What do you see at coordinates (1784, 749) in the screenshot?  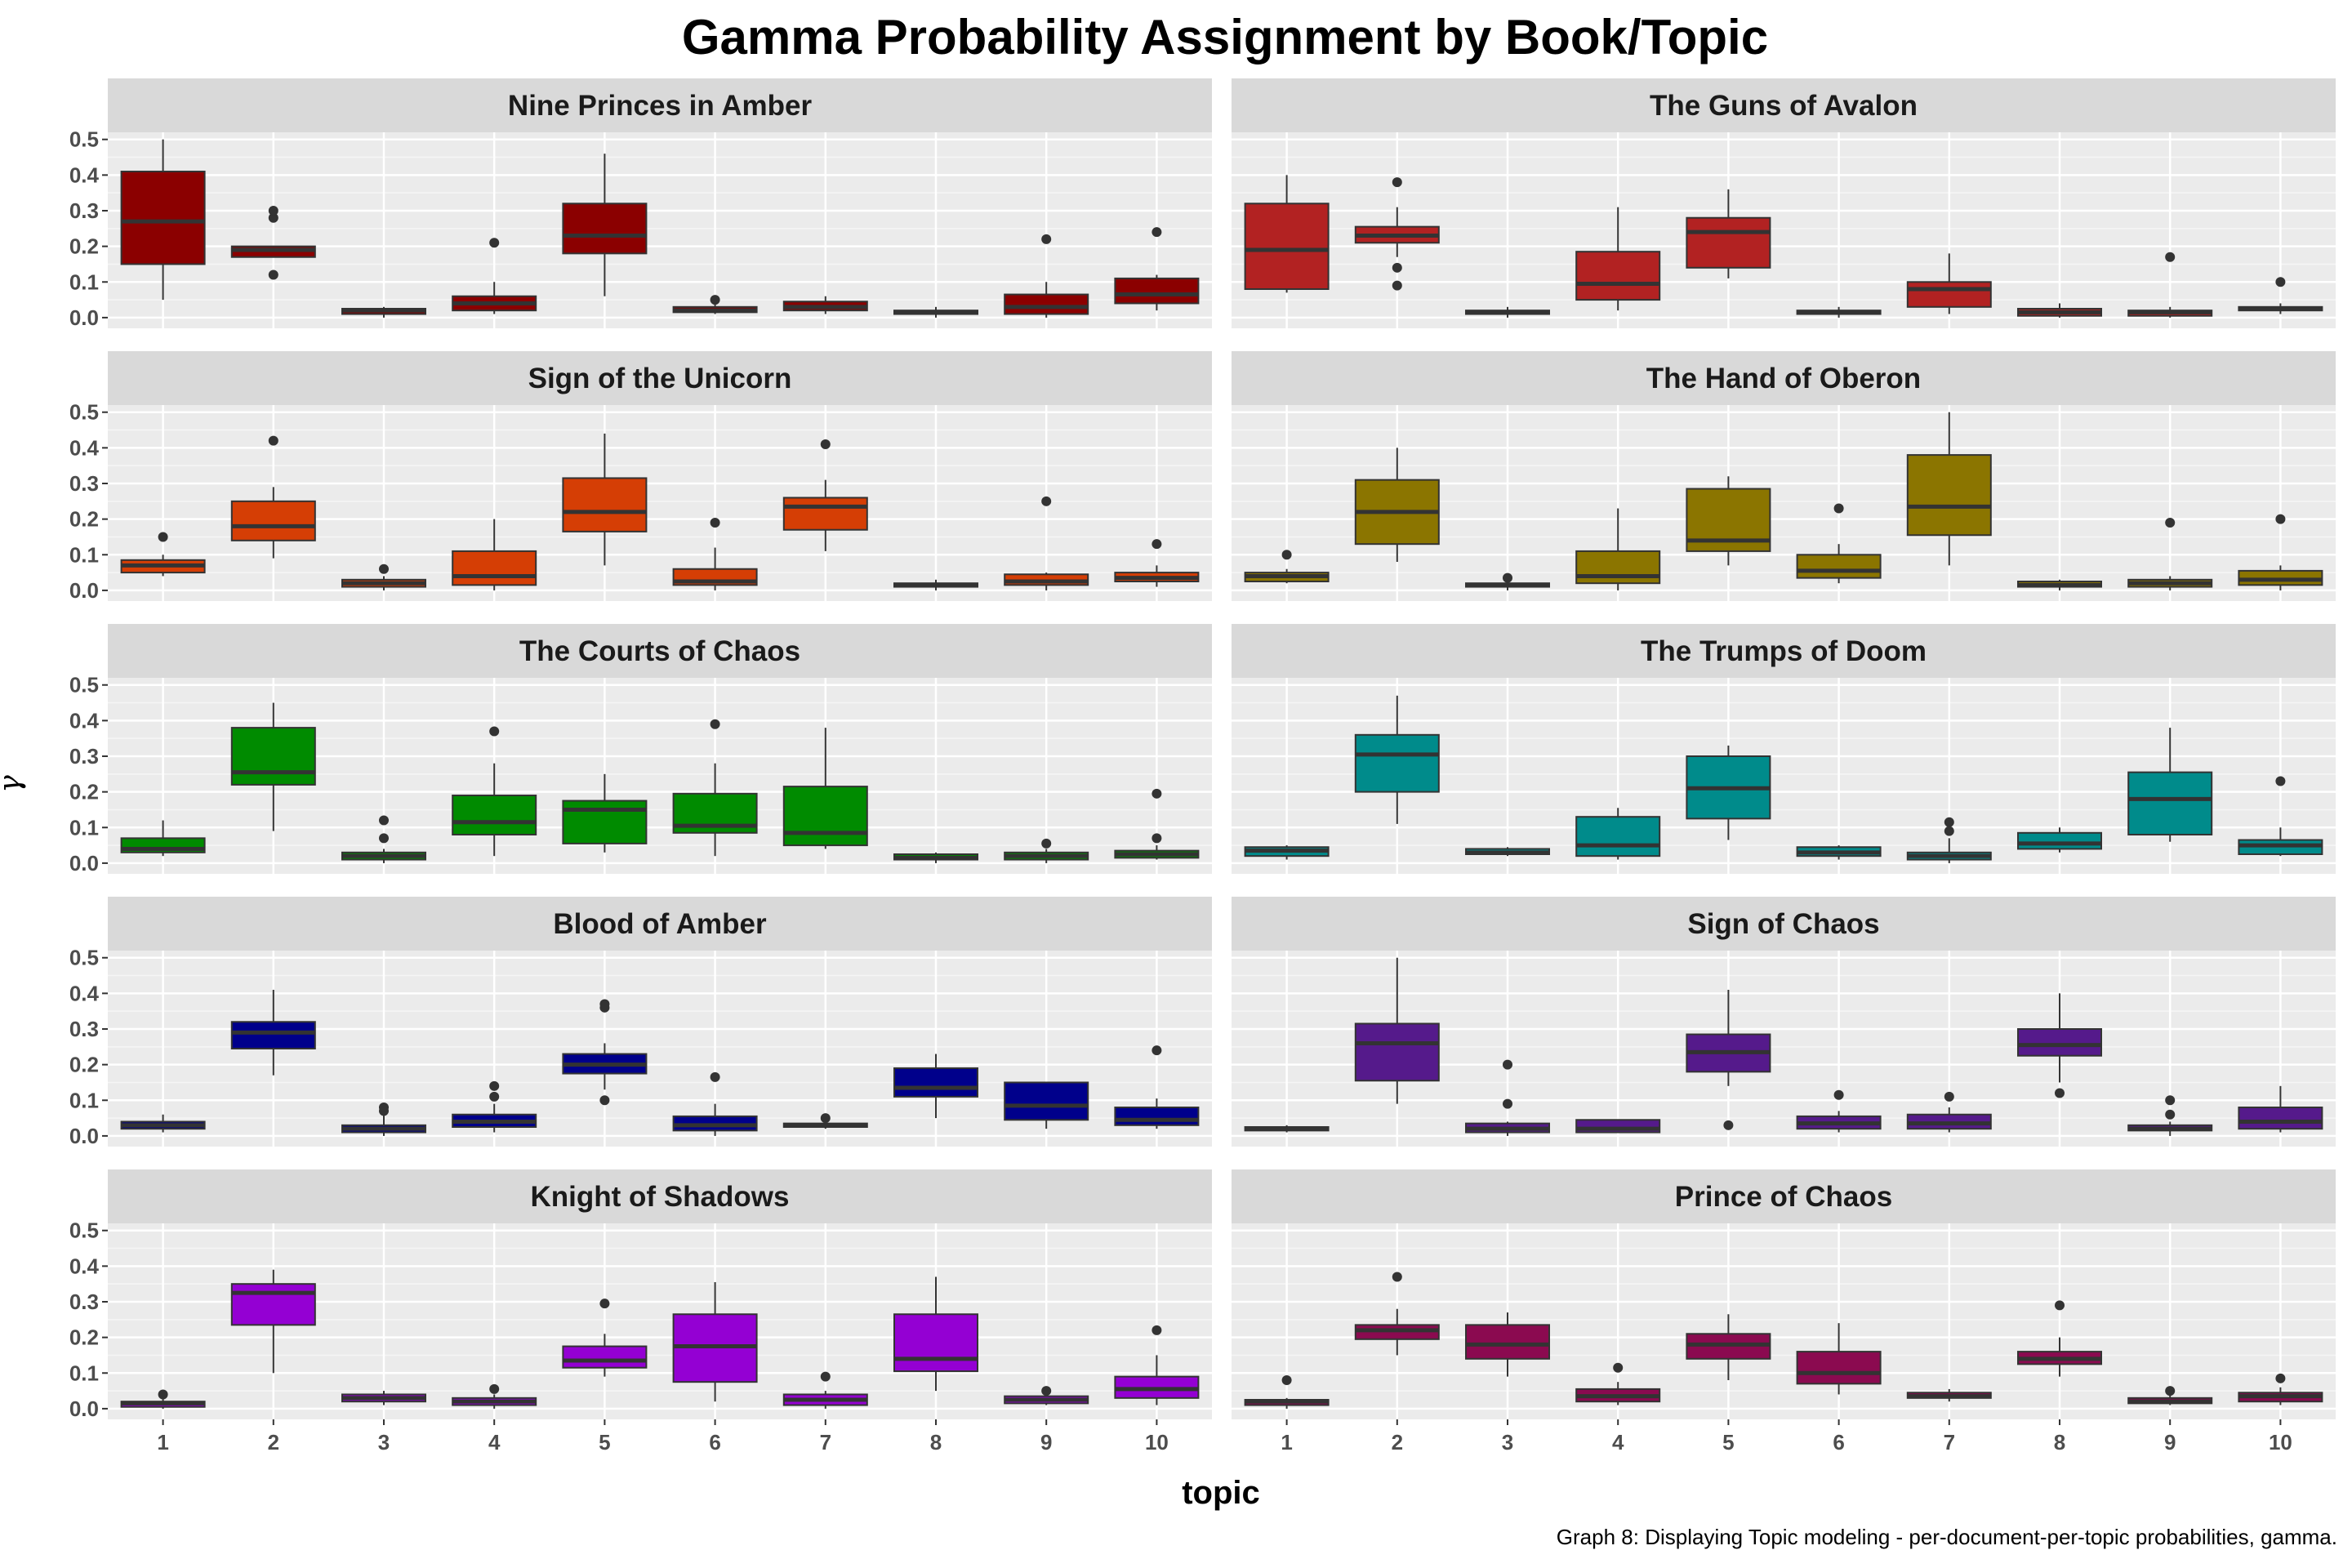 I see `facet-panel: The Trumps of Doom` at bounding box center [1784, 749].